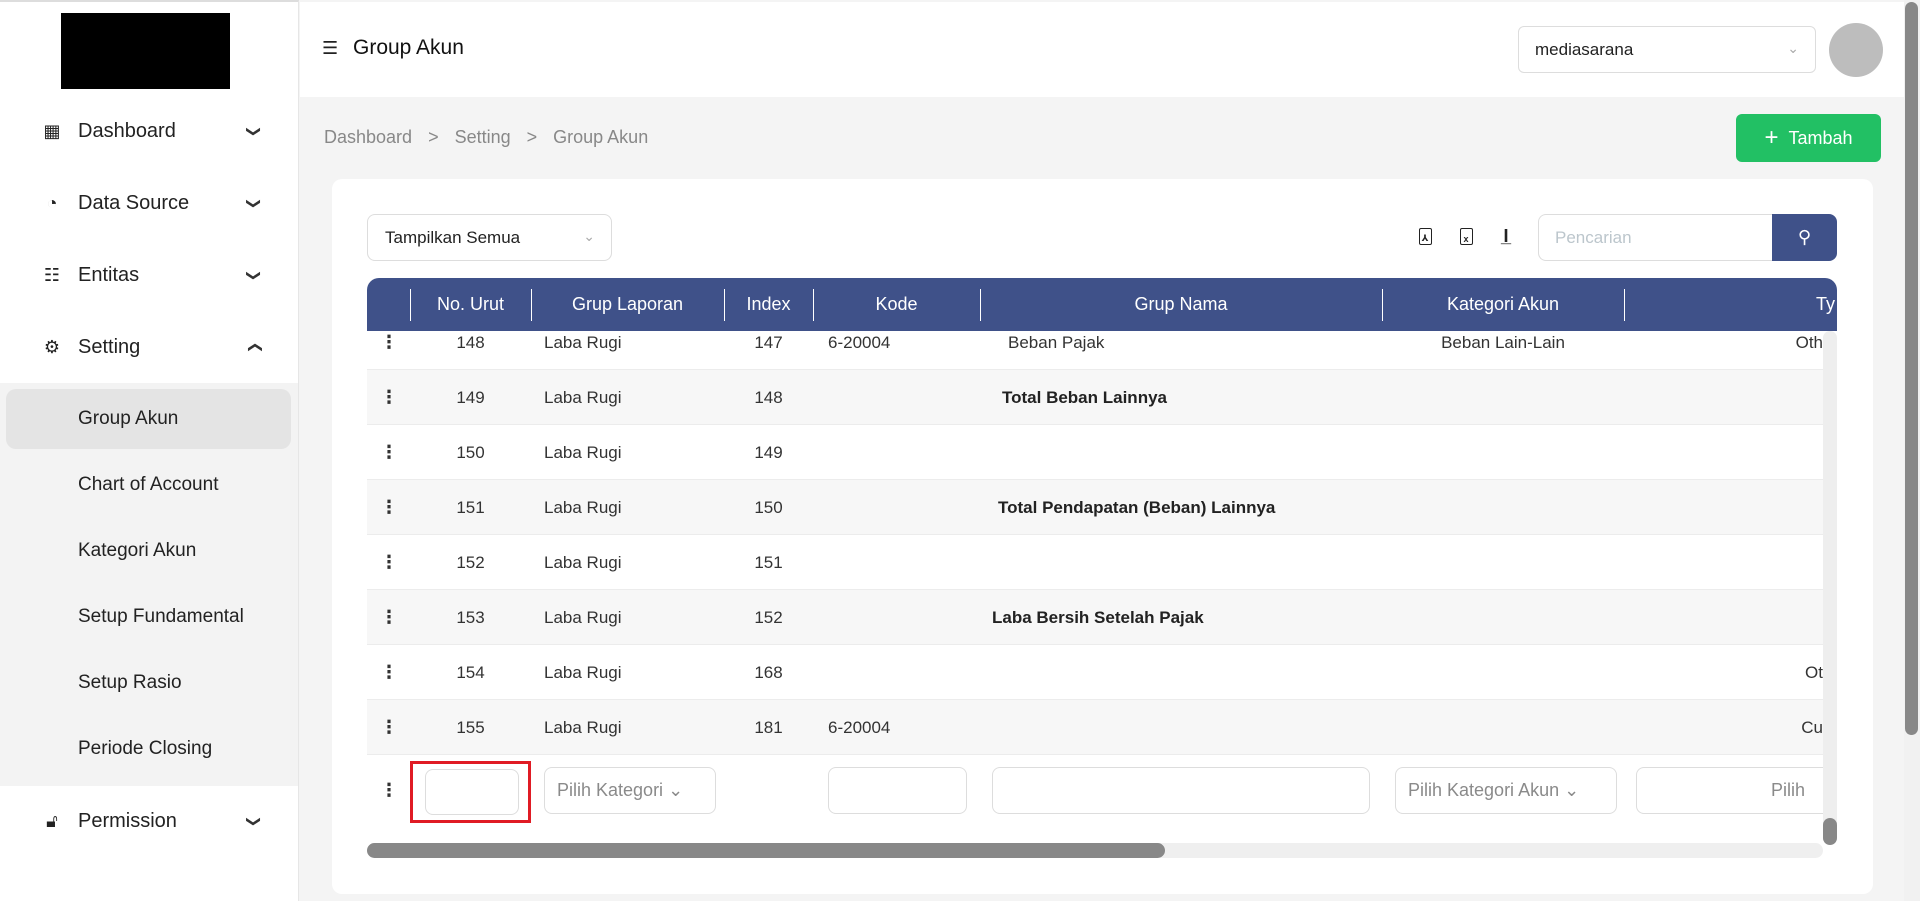  I want to click on sidebar-item-entitas: ☷ Entitas ❯, so click(153, 274).